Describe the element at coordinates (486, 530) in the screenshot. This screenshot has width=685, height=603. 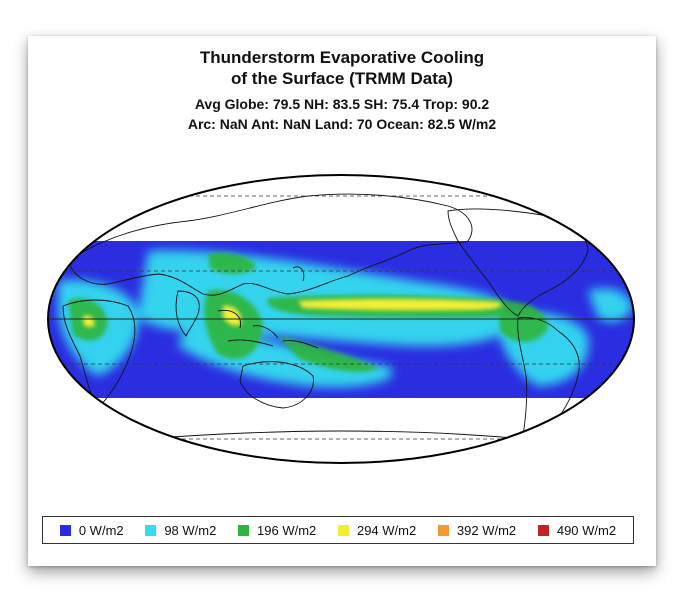
I see `legend-label-4: 392 W/m2` at that location.